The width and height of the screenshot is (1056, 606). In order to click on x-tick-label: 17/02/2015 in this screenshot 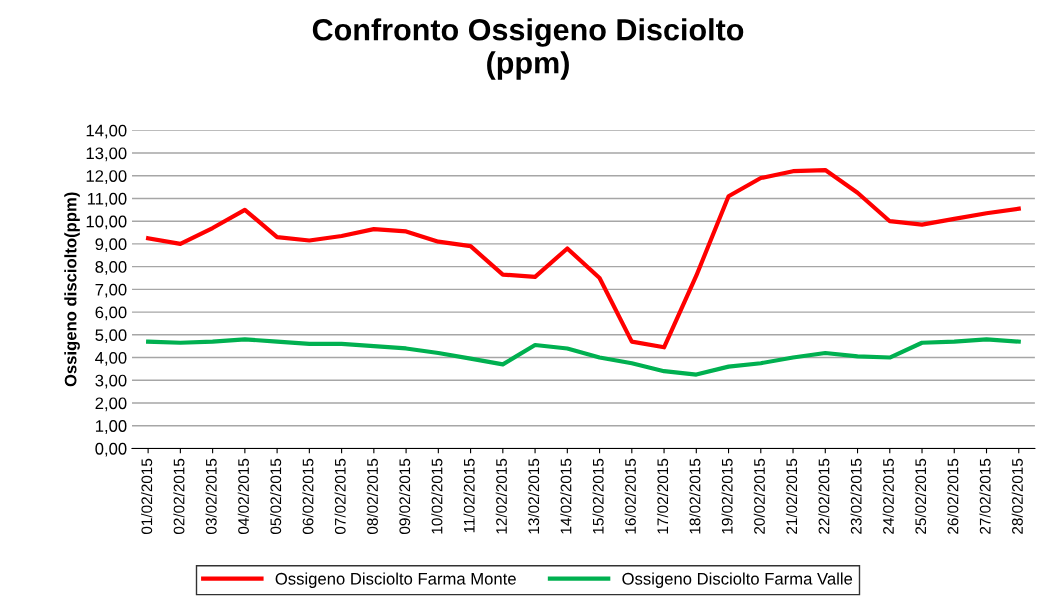, I will do `click(662, 496)`.